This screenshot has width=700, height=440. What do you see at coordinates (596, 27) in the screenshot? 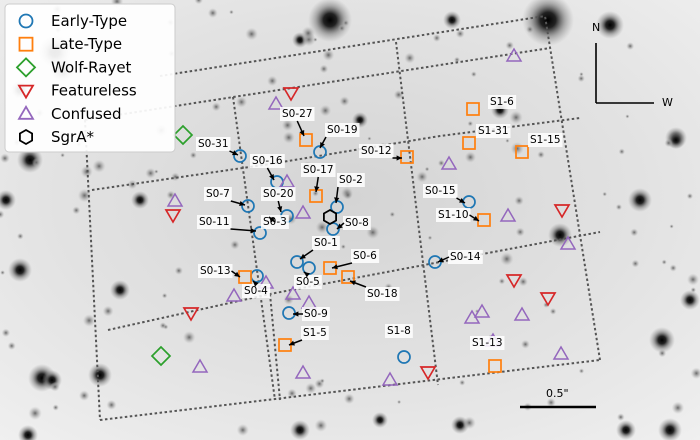
I see `compass-north-label: N` at bounding box center [596, 27].